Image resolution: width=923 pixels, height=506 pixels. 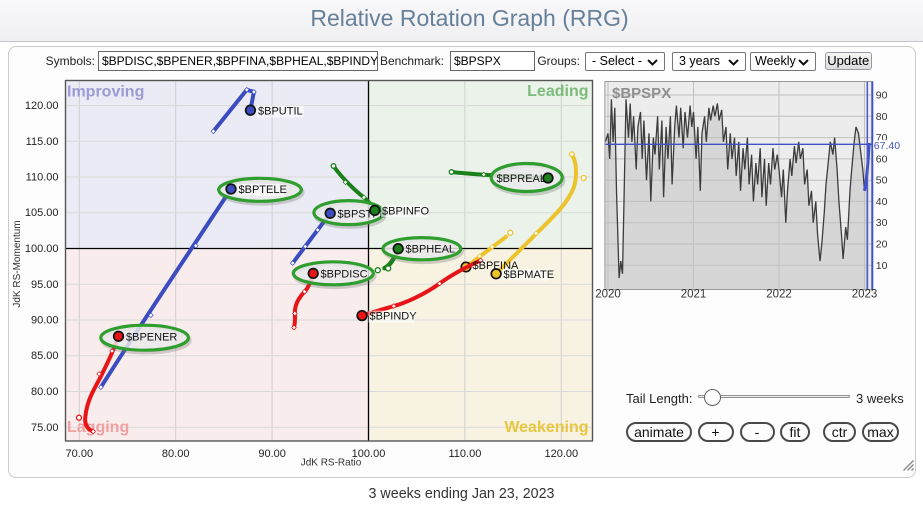 I want to click on svg-text: 85.00, so click(x=45, y=356).